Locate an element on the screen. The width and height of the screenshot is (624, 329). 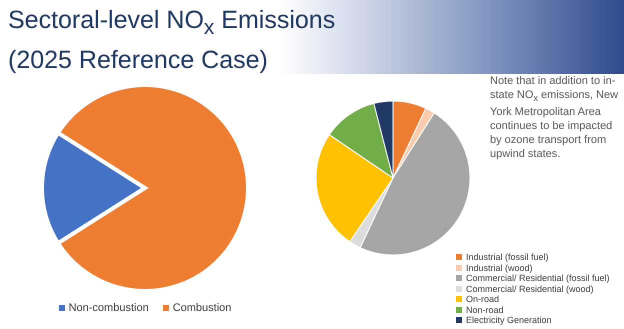
legend-label: Non-road is located at coordinates (485, 309).